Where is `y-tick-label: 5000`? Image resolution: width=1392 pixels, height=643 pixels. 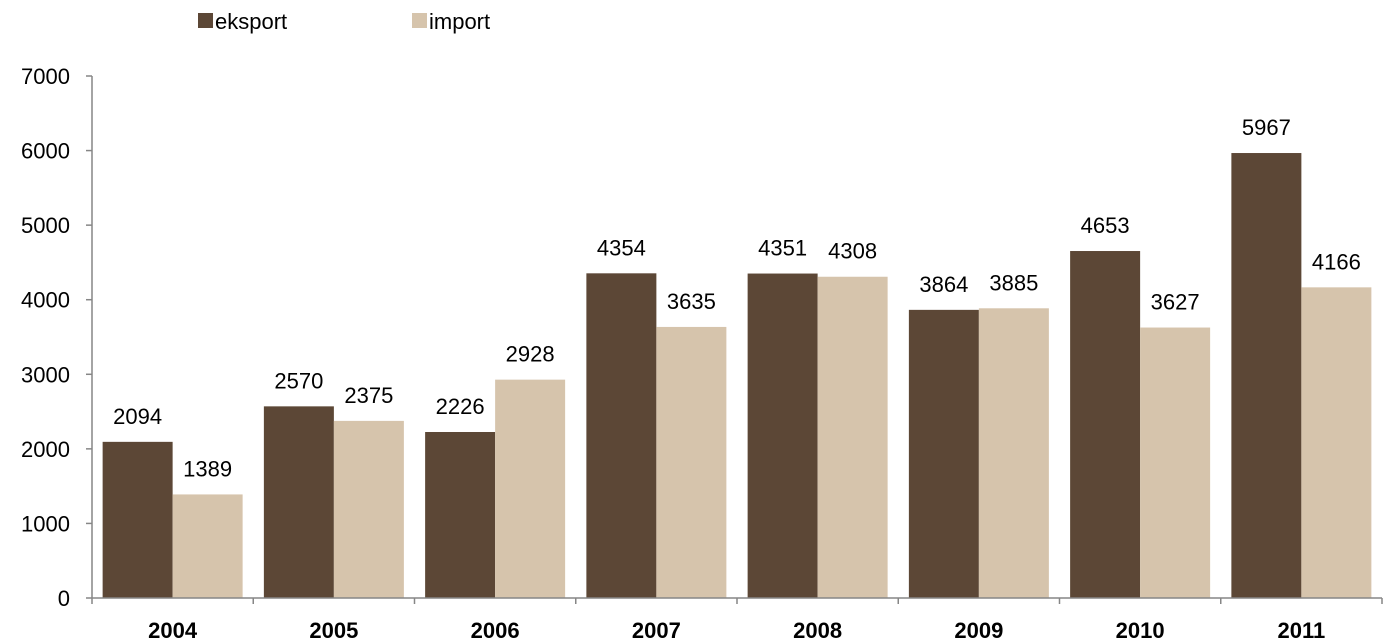
y-tick-label: 5000 is located at coordinates (45, 225).